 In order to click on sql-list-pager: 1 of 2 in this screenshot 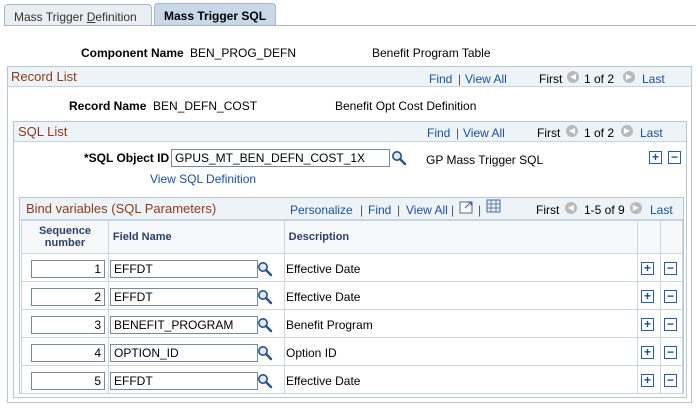, I will do `click(599, 133)`.